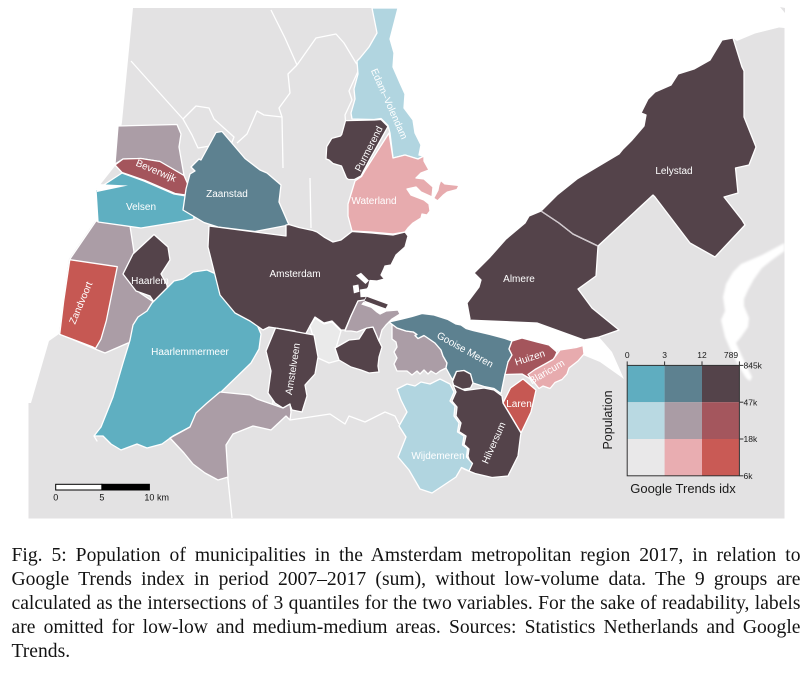 This screenshot has width=812, height=674. What do you see at coordinates (731, 355) in the screenshot?
I see `svg-text: 789` at bounding box center [731, 355].